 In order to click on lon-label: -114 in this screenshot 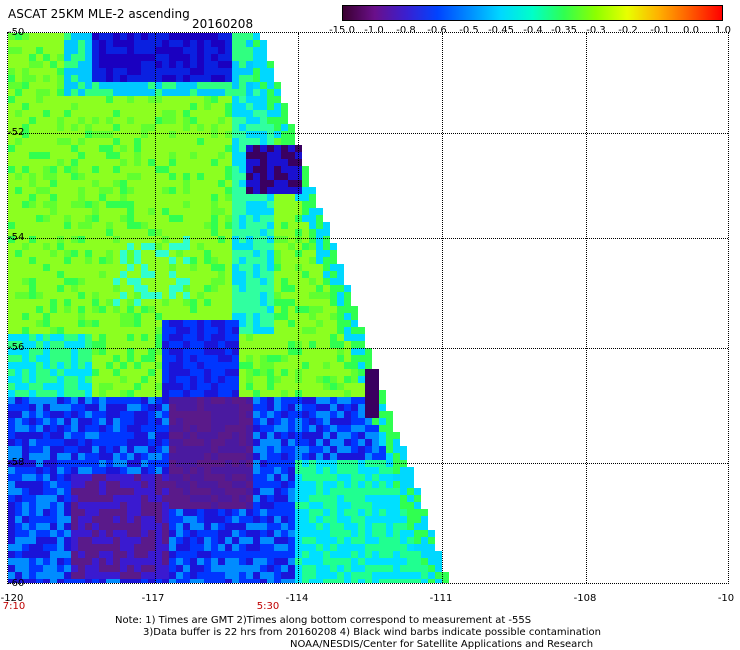, I will do `click(297, 598)`.